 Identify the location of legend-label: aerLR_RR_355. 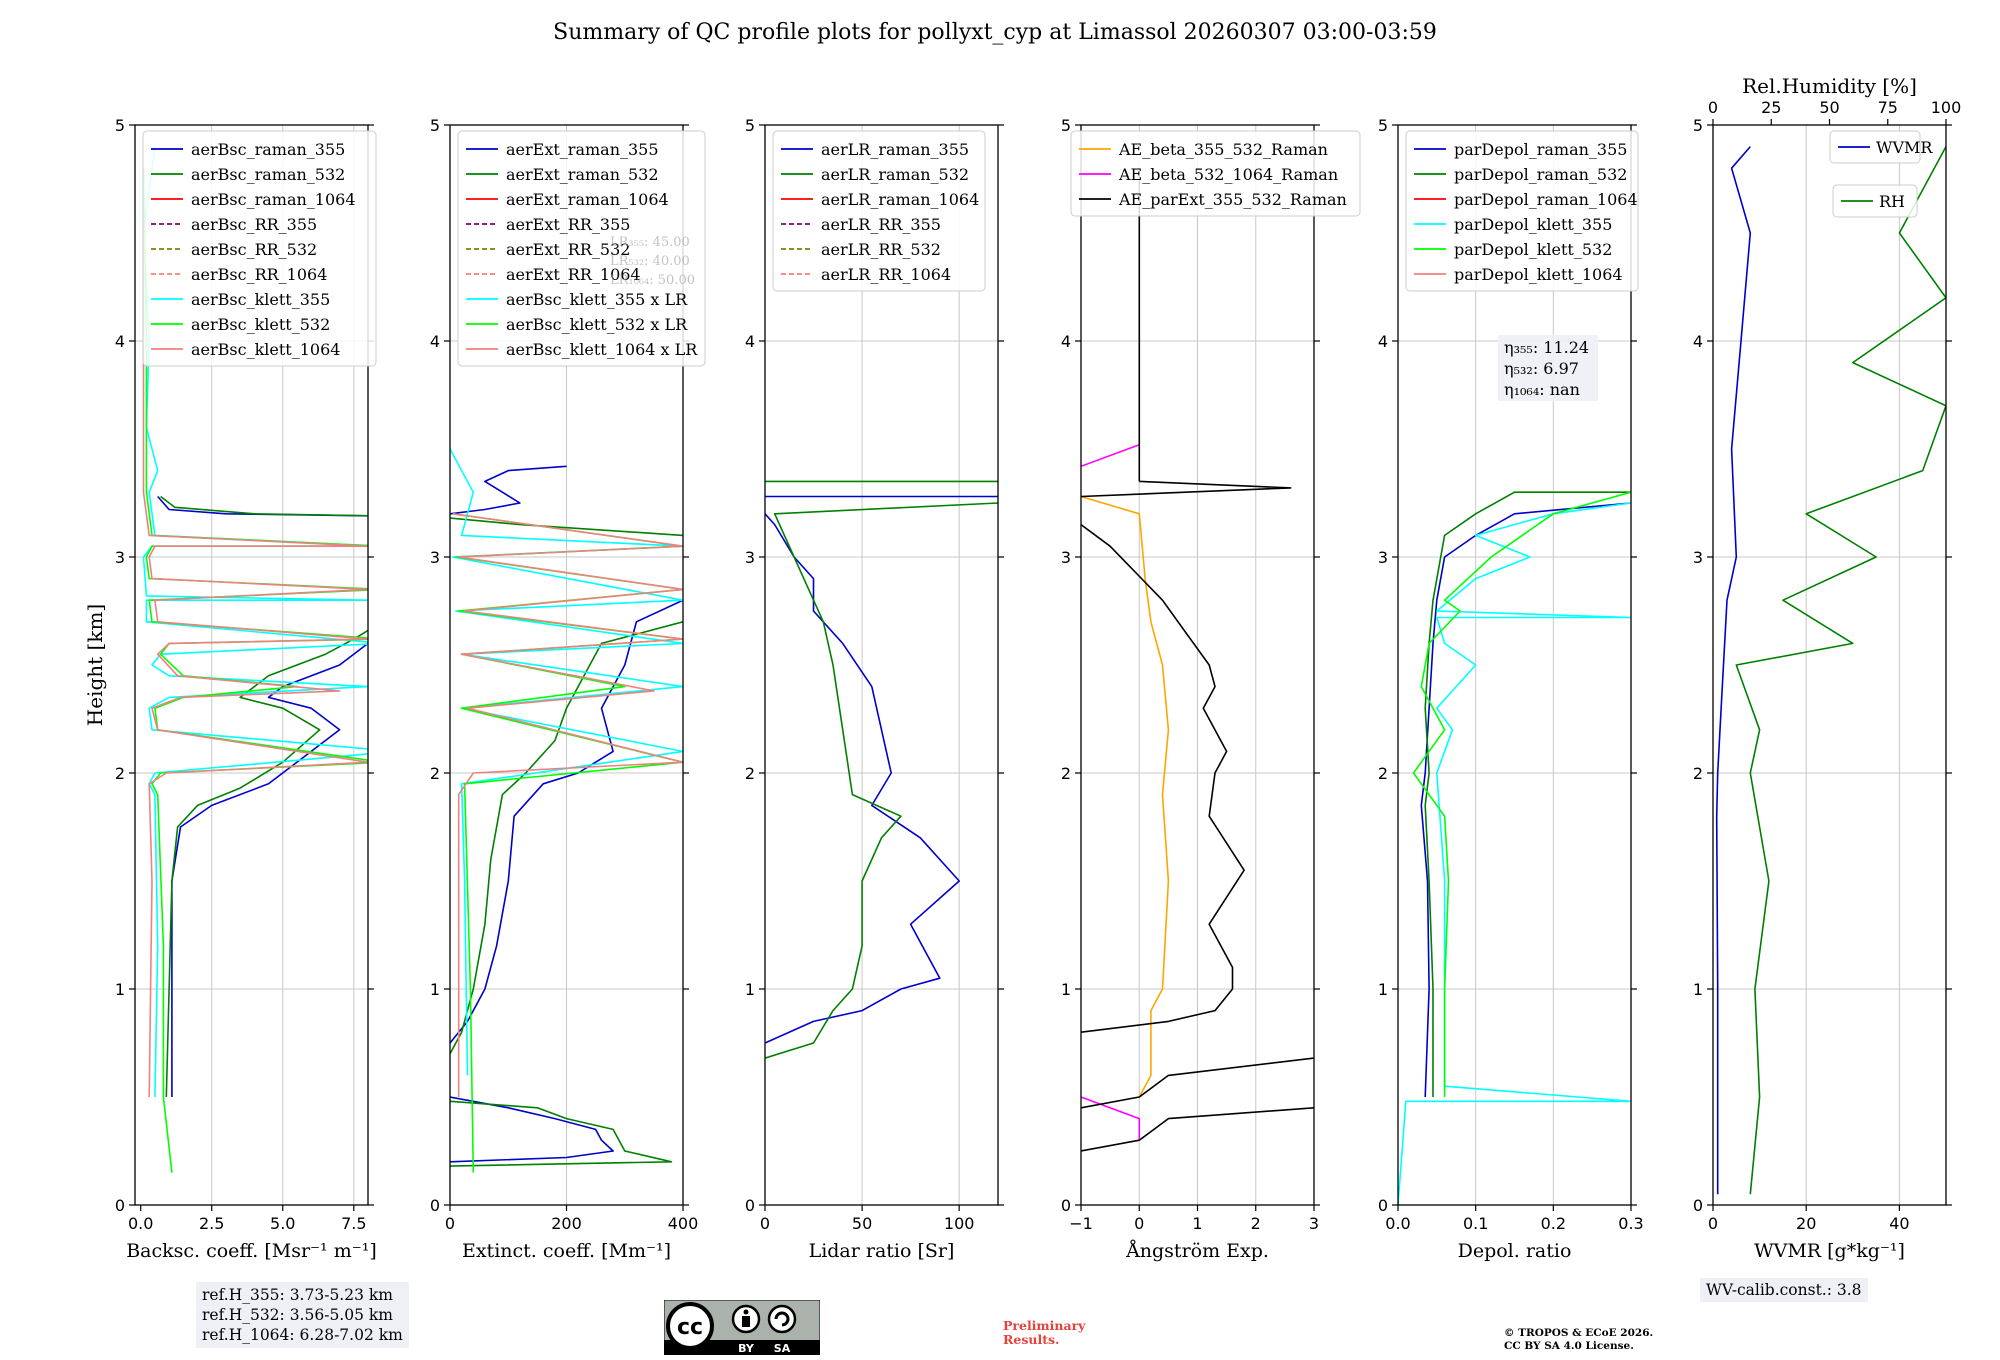
(881, 224).